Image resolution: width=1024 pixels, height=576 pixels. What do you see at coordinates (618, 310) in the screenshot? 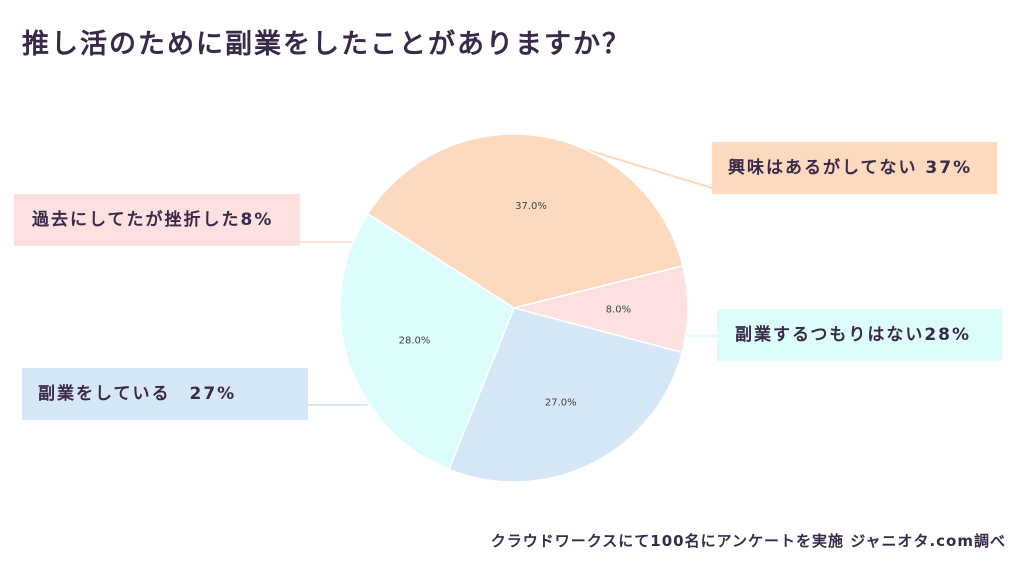
I see `percent-label: 8.0%` at bounding box center [618, 310].